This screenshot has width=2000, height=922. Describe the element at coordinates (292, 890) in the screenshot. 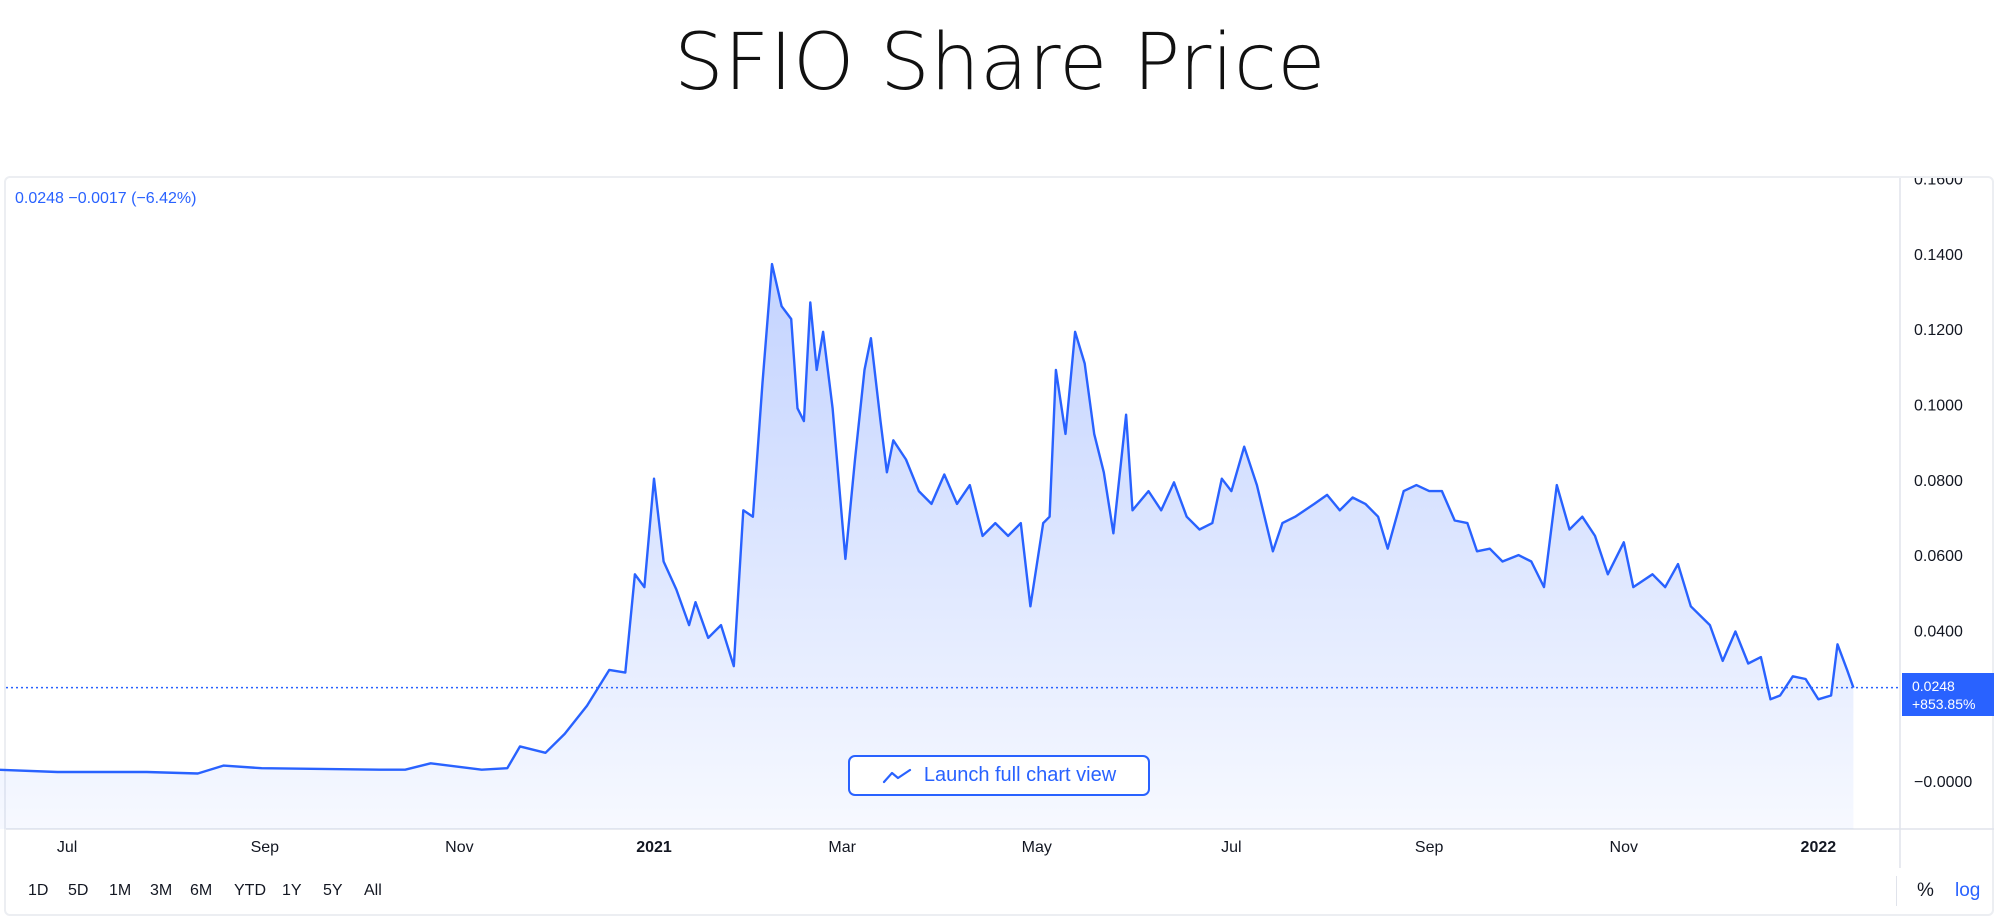

I see `range-button-1y: 1Y` at that location.